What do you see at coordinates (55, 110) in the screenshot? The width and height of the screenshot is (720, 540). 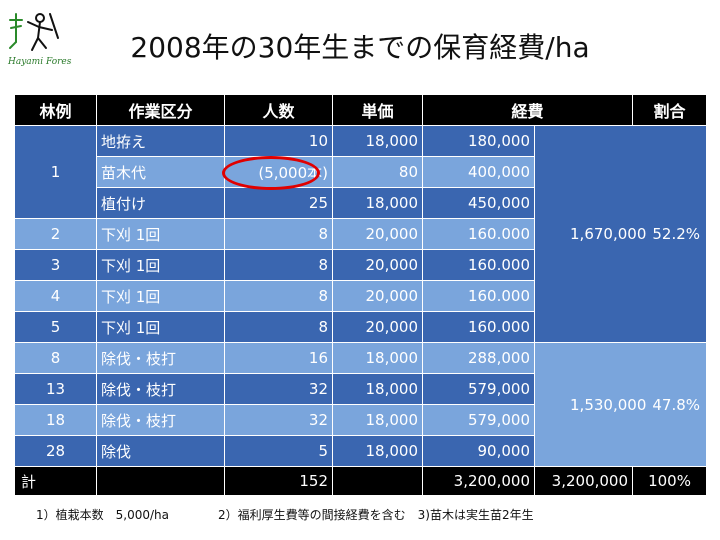 I see `header-plot: 林例` at bounding box center [55, 110].